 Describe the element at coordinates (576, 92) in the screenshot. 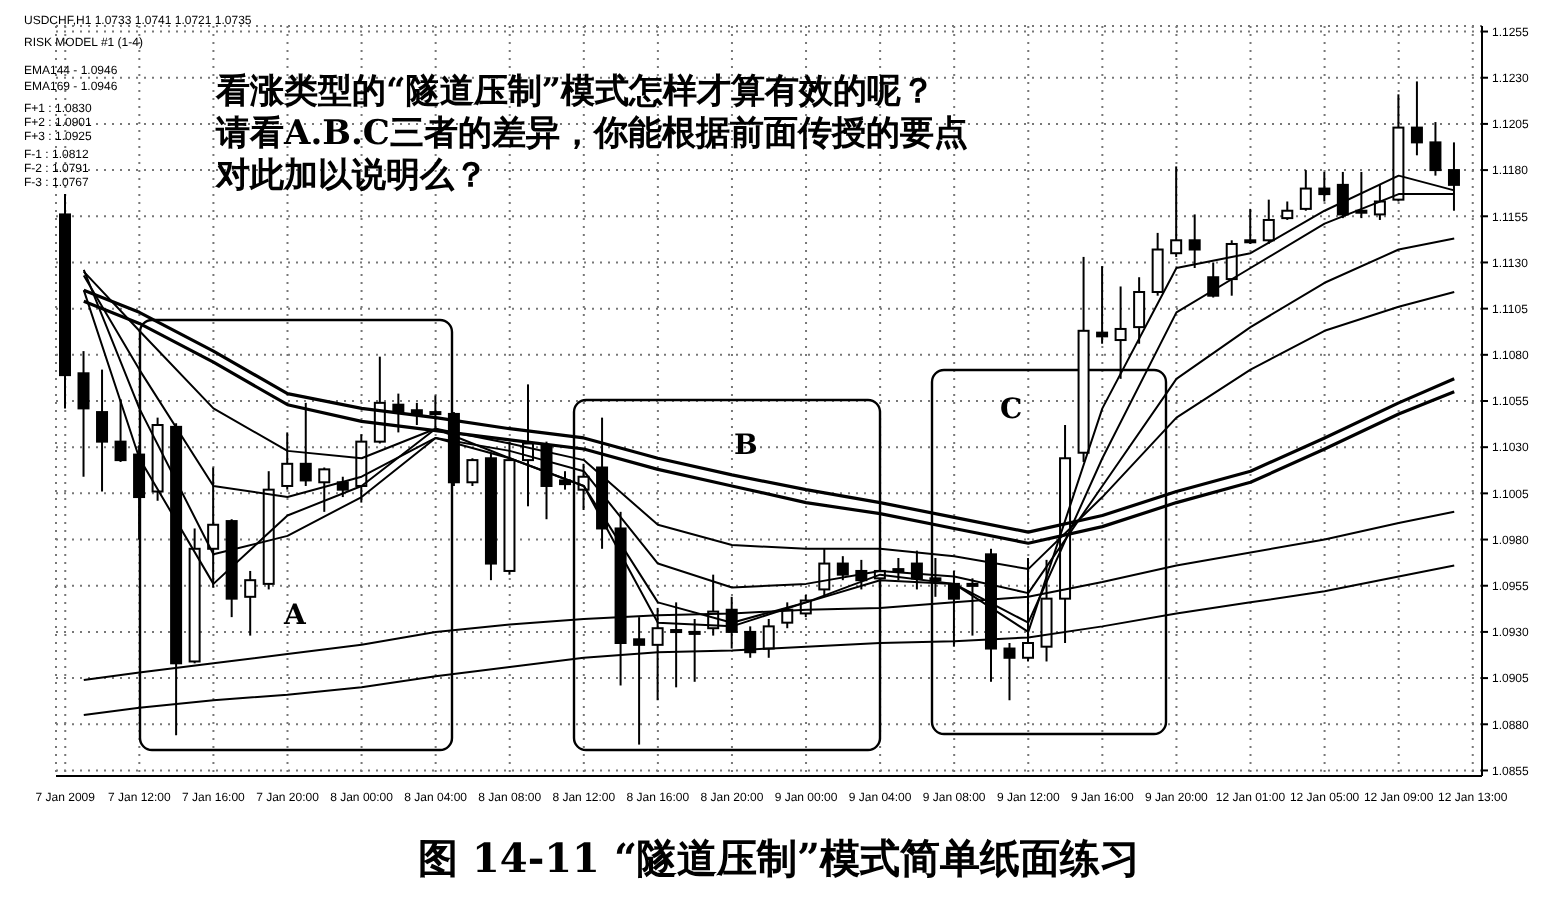

I see `annotation: 看涨类型的“隧道压制”模式怎样才算有效的呢？` at that location.